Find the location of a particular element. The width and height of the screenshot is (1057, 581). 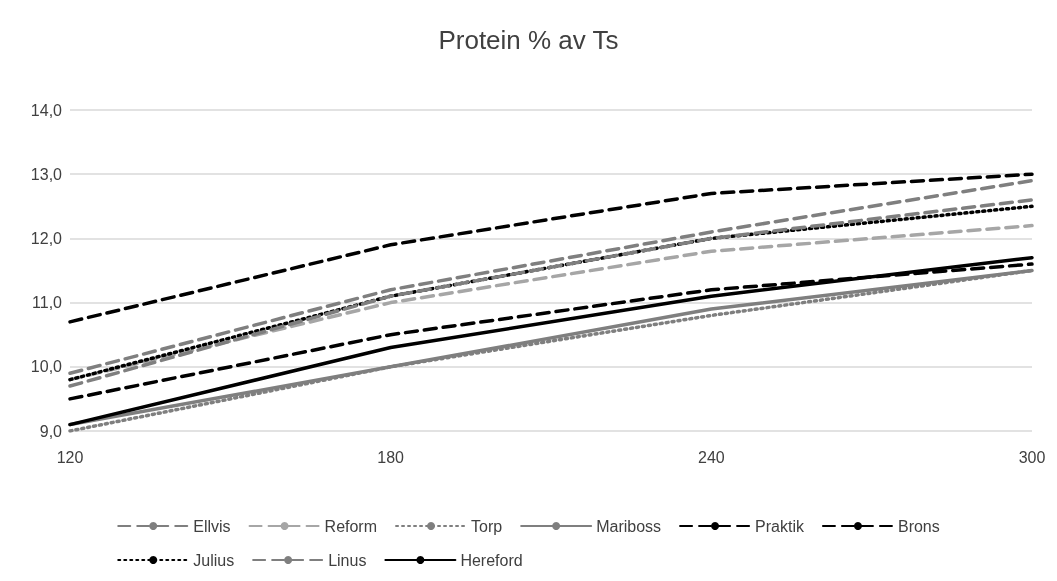

y-tick-label: 10,0 is located at coordinates (46, 367).